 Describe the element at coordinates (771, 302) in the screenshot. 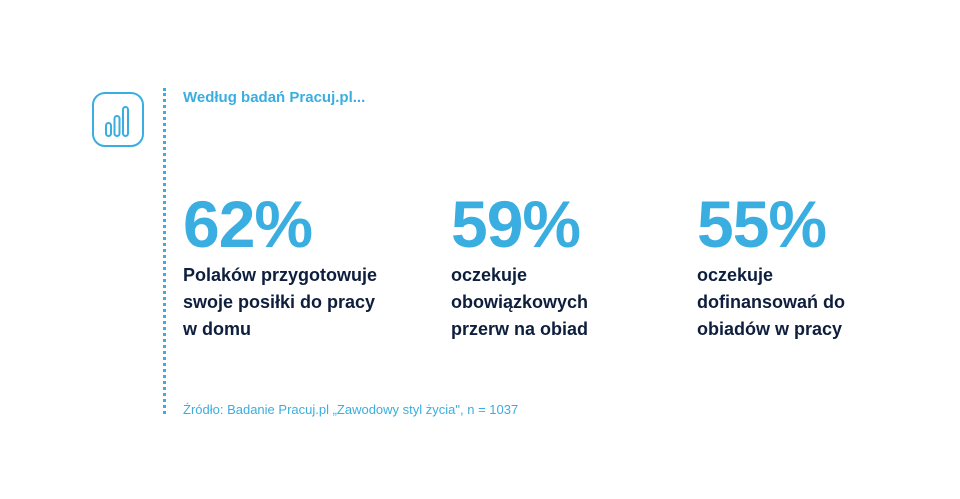

I see `stat-description-line: dofinansowań do` at that location.